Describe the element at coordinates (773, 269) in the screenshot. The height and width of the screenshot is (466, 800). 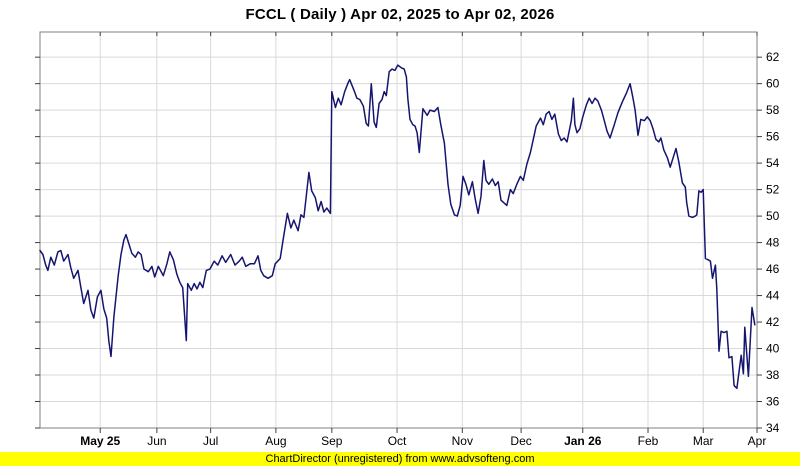
I see `y-tick-label: 46` at that location.